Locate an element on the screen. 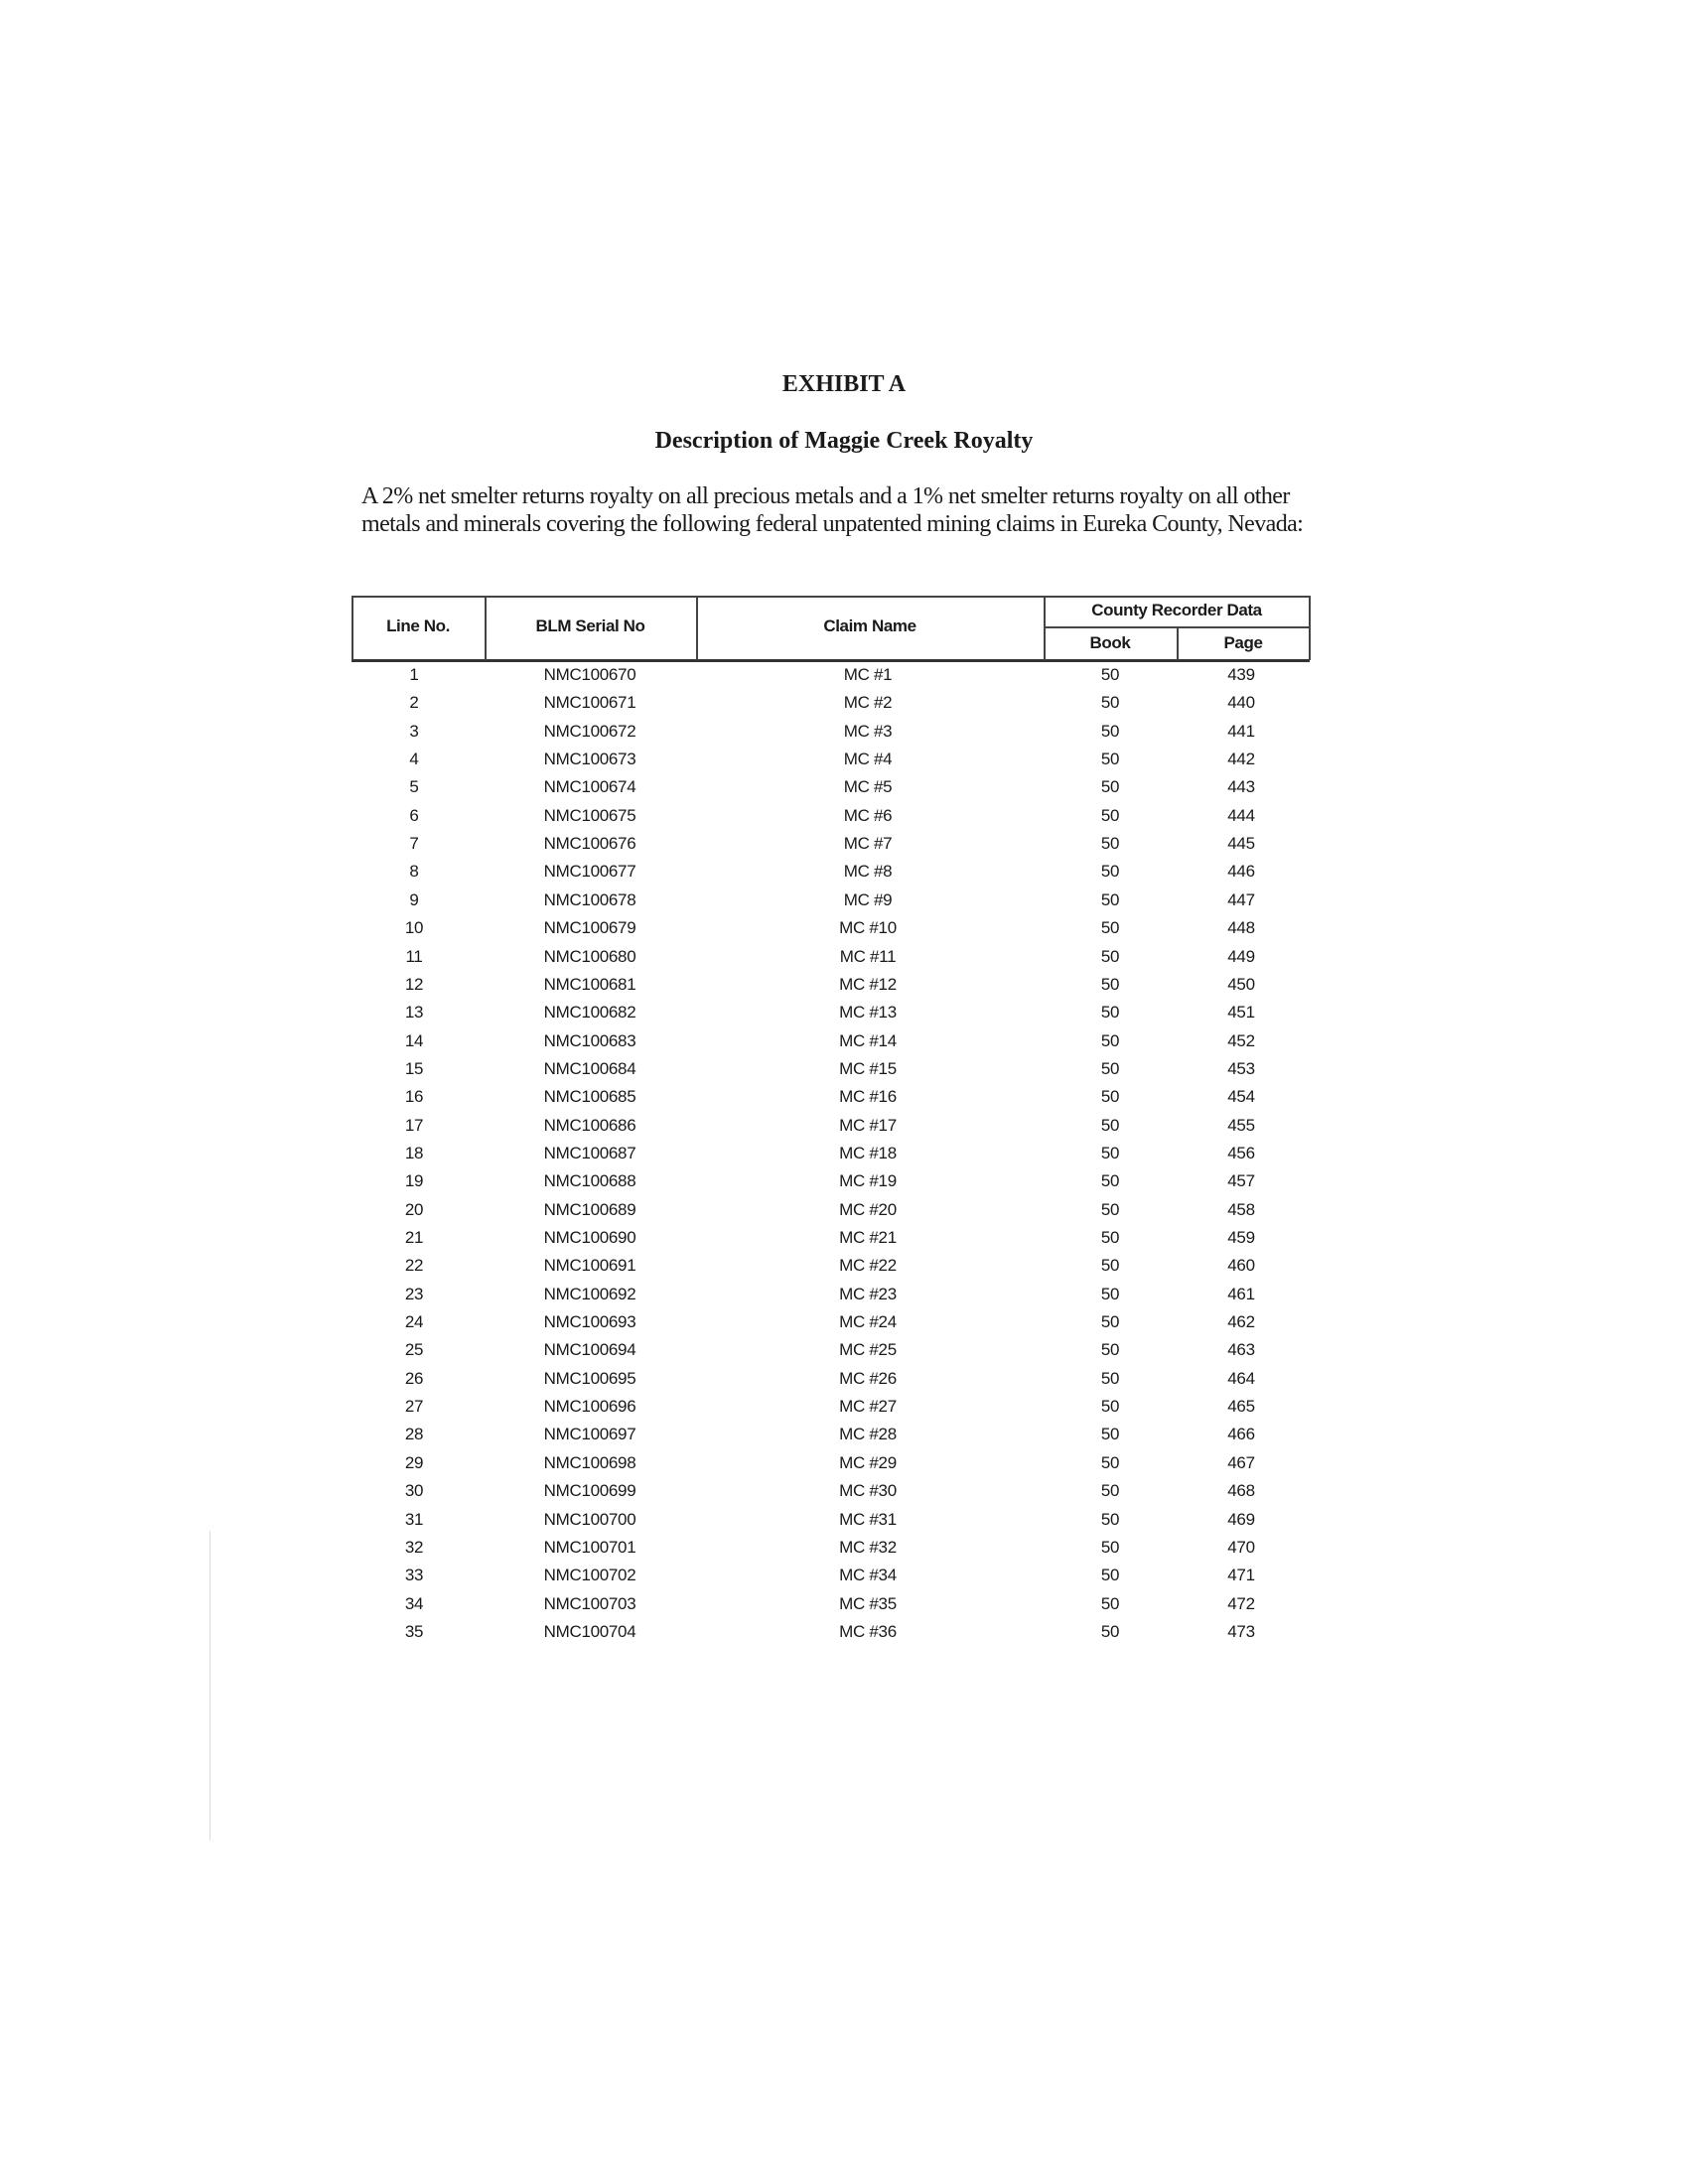 This screenshot has height=2184, width=1688. cell-claim-name: MC #30 is located at coordinates (868, 1491).